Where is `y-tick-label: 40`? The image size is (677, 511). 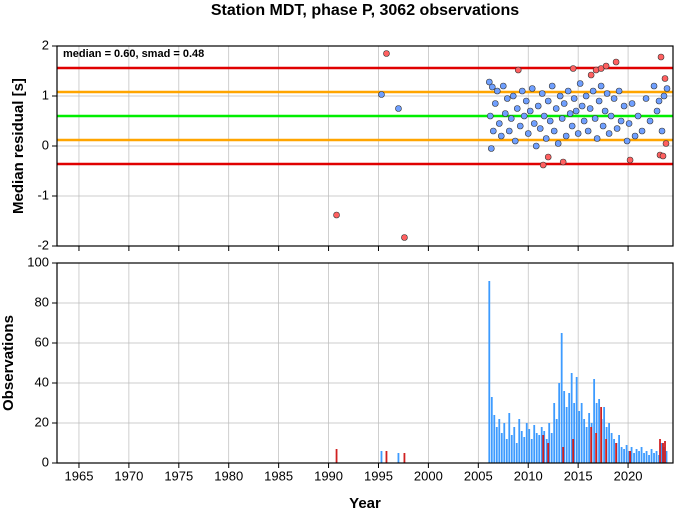
y-tick-label: 40 is located at coordinates (42, 381).